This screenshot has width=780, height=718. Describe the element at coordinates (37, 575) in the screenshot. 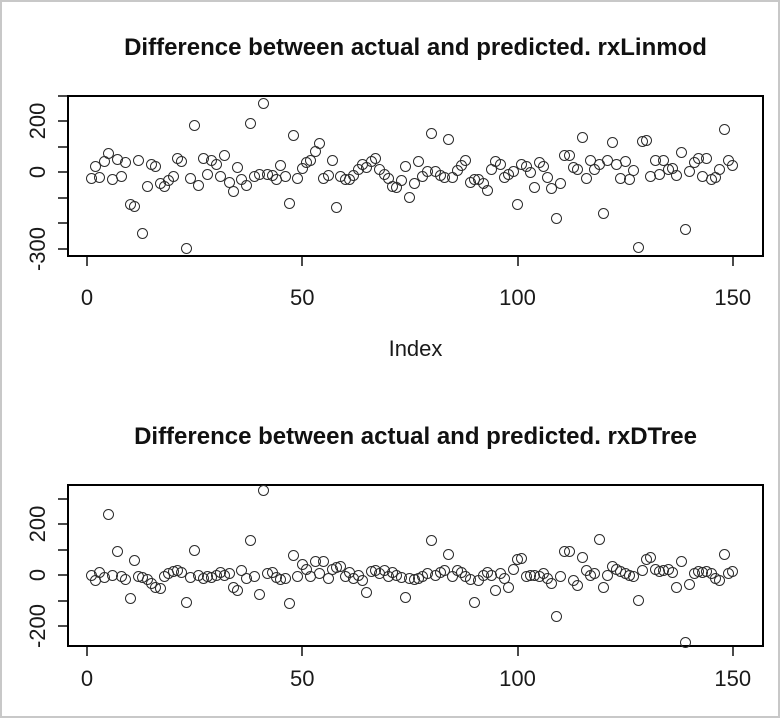

I see `y-tick-label: 0` at that location.